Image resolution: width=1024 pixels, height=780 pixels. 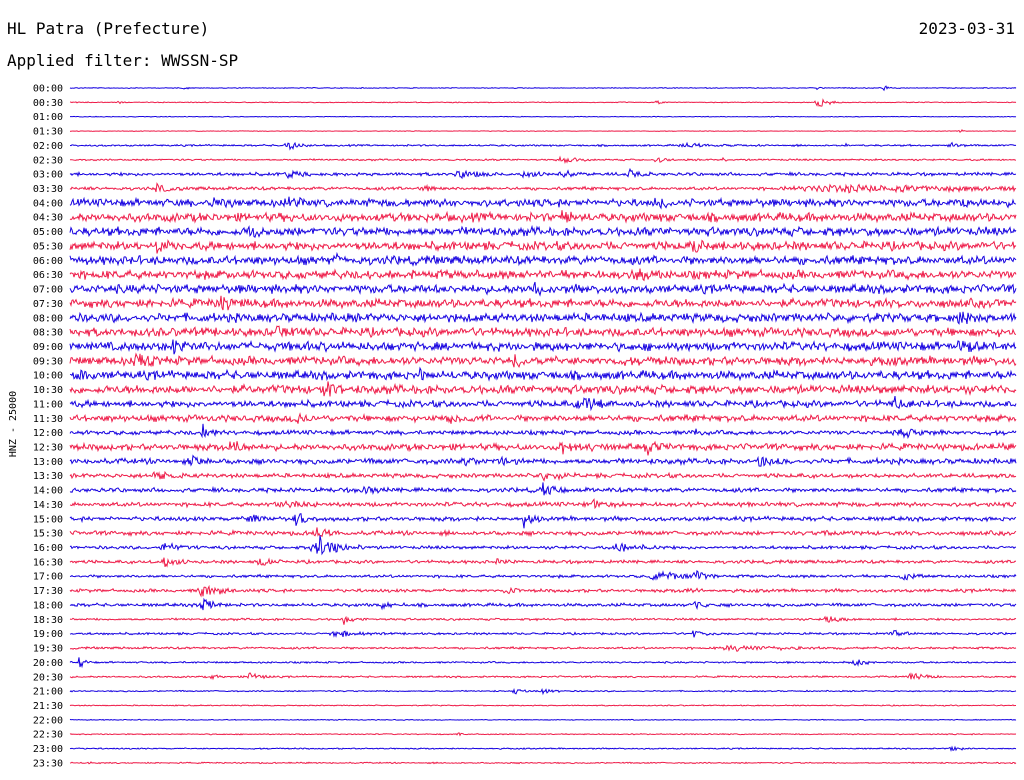 I want to click on time-tick-label: 09:00, so click(x=48, y=347).